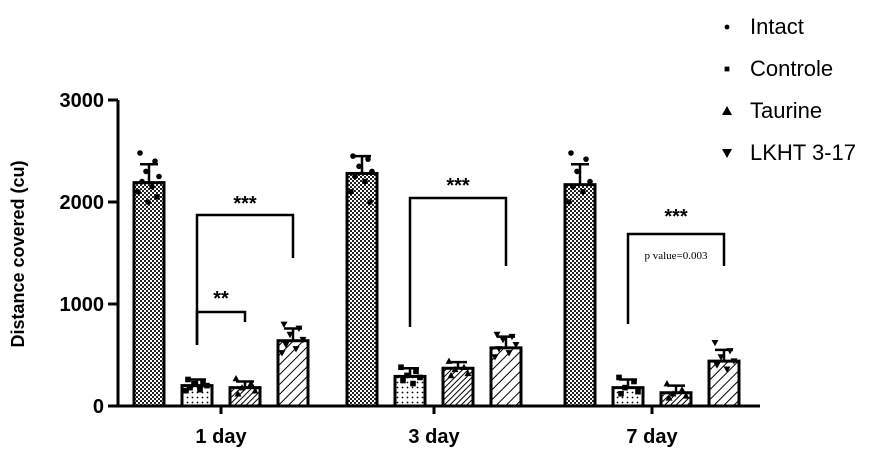  Describe the element at coordinates (221, 299) in the screenshot. I see `significance-stars: **` at that location.